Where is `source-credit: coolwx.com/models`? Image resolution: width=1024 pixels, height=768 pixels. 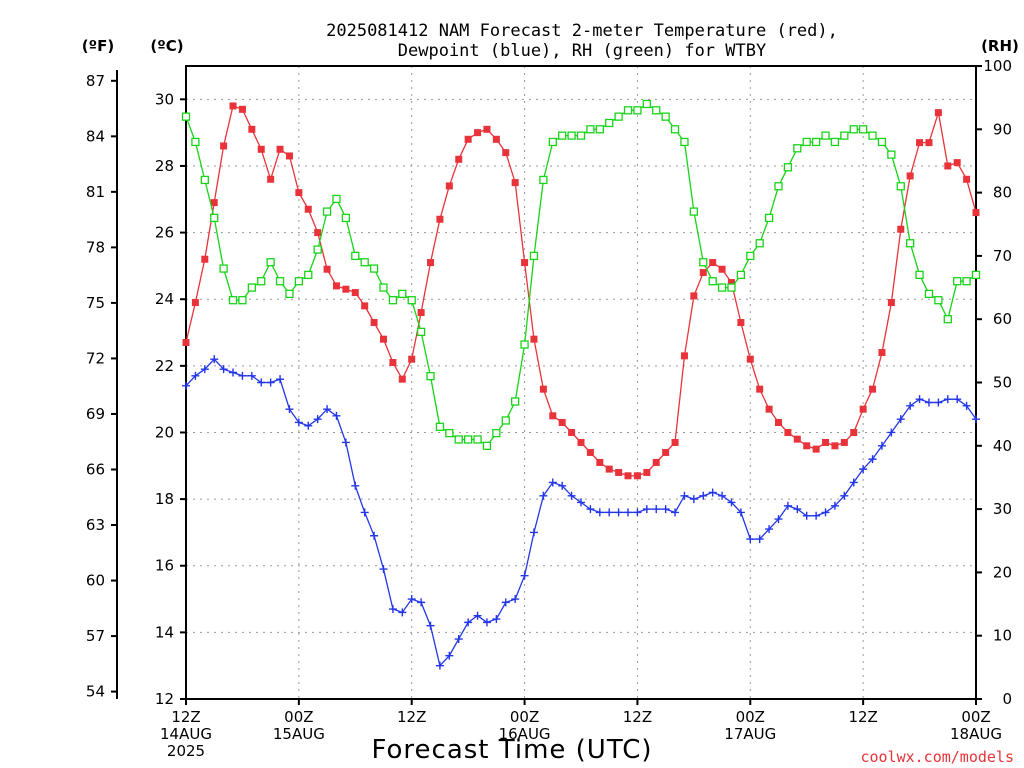 source-credit: coolwx.com/models is located at coordinates (937, 757).